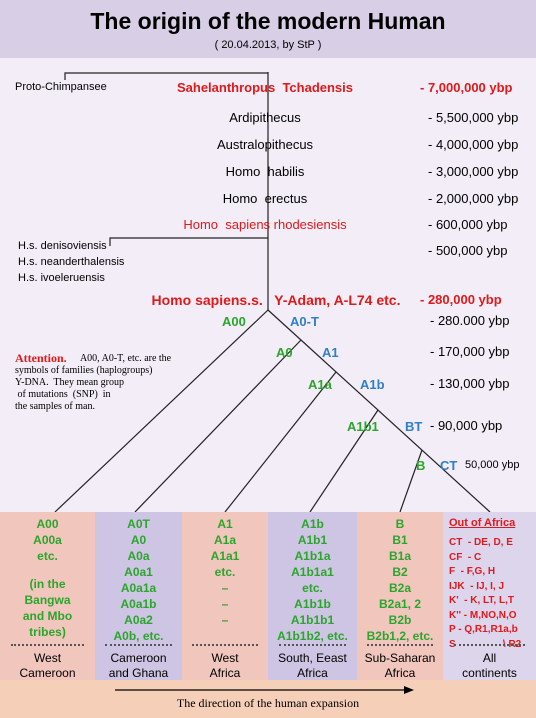 The image size is (536, 718). Describe the element at coordinates (47, 584) in the screenshot. I see `tribe-note: (in the` at that location.